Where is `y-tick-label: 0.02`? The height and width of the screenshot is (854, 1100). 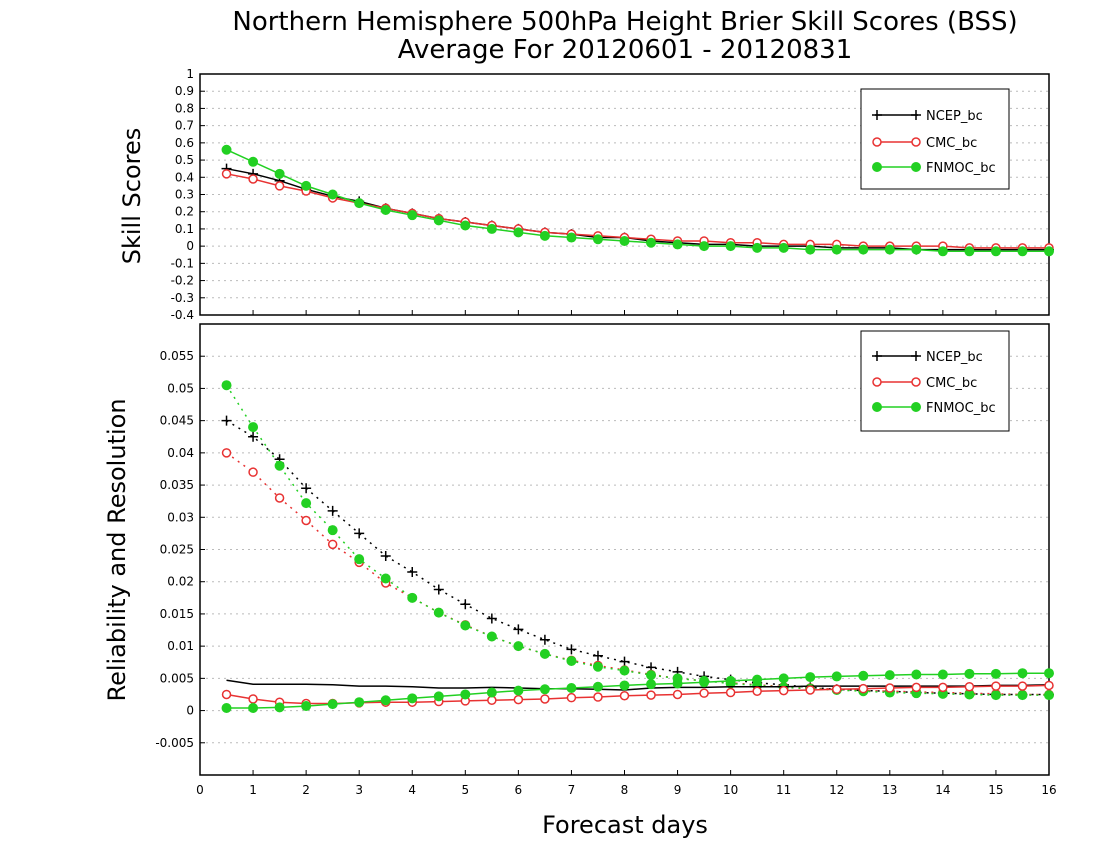 y-tick-label: 0.02 is located at coordinates (180, 582).